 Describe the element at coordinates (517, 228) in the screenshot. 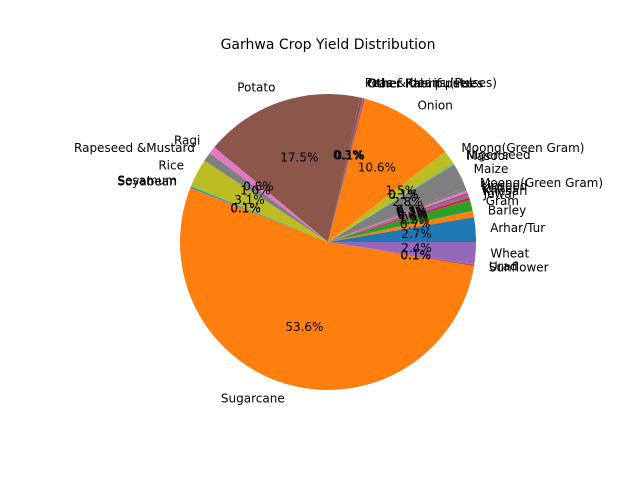

I see `slice-label: Arhar/Tur` at that location.